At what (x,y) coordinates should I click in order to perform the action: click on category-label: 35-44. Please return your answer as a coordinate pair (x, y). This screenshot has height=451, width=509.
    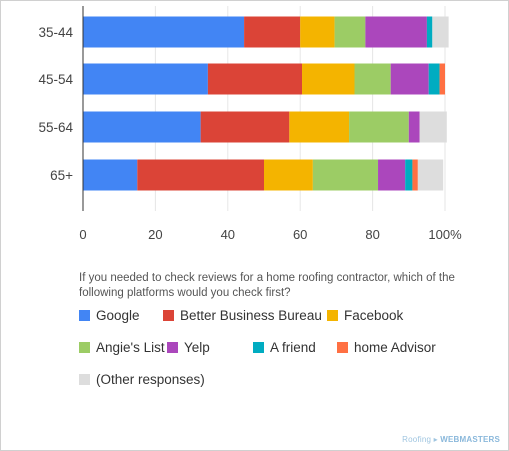
    Looking at the image, I should click on (55, 32).